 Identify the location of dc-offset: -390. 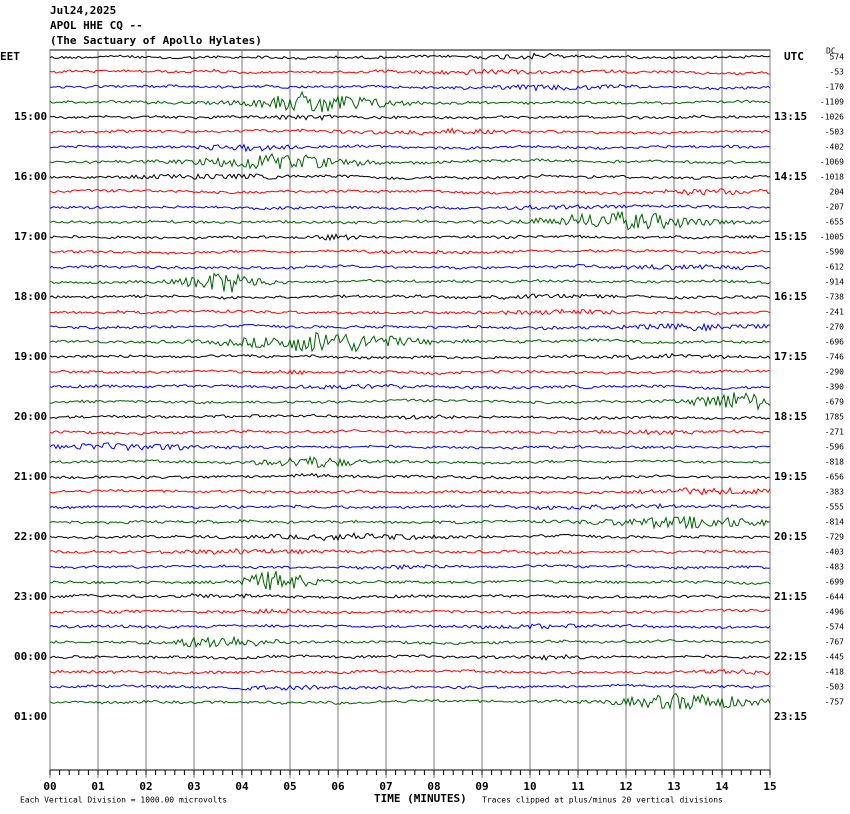
(834, 387).